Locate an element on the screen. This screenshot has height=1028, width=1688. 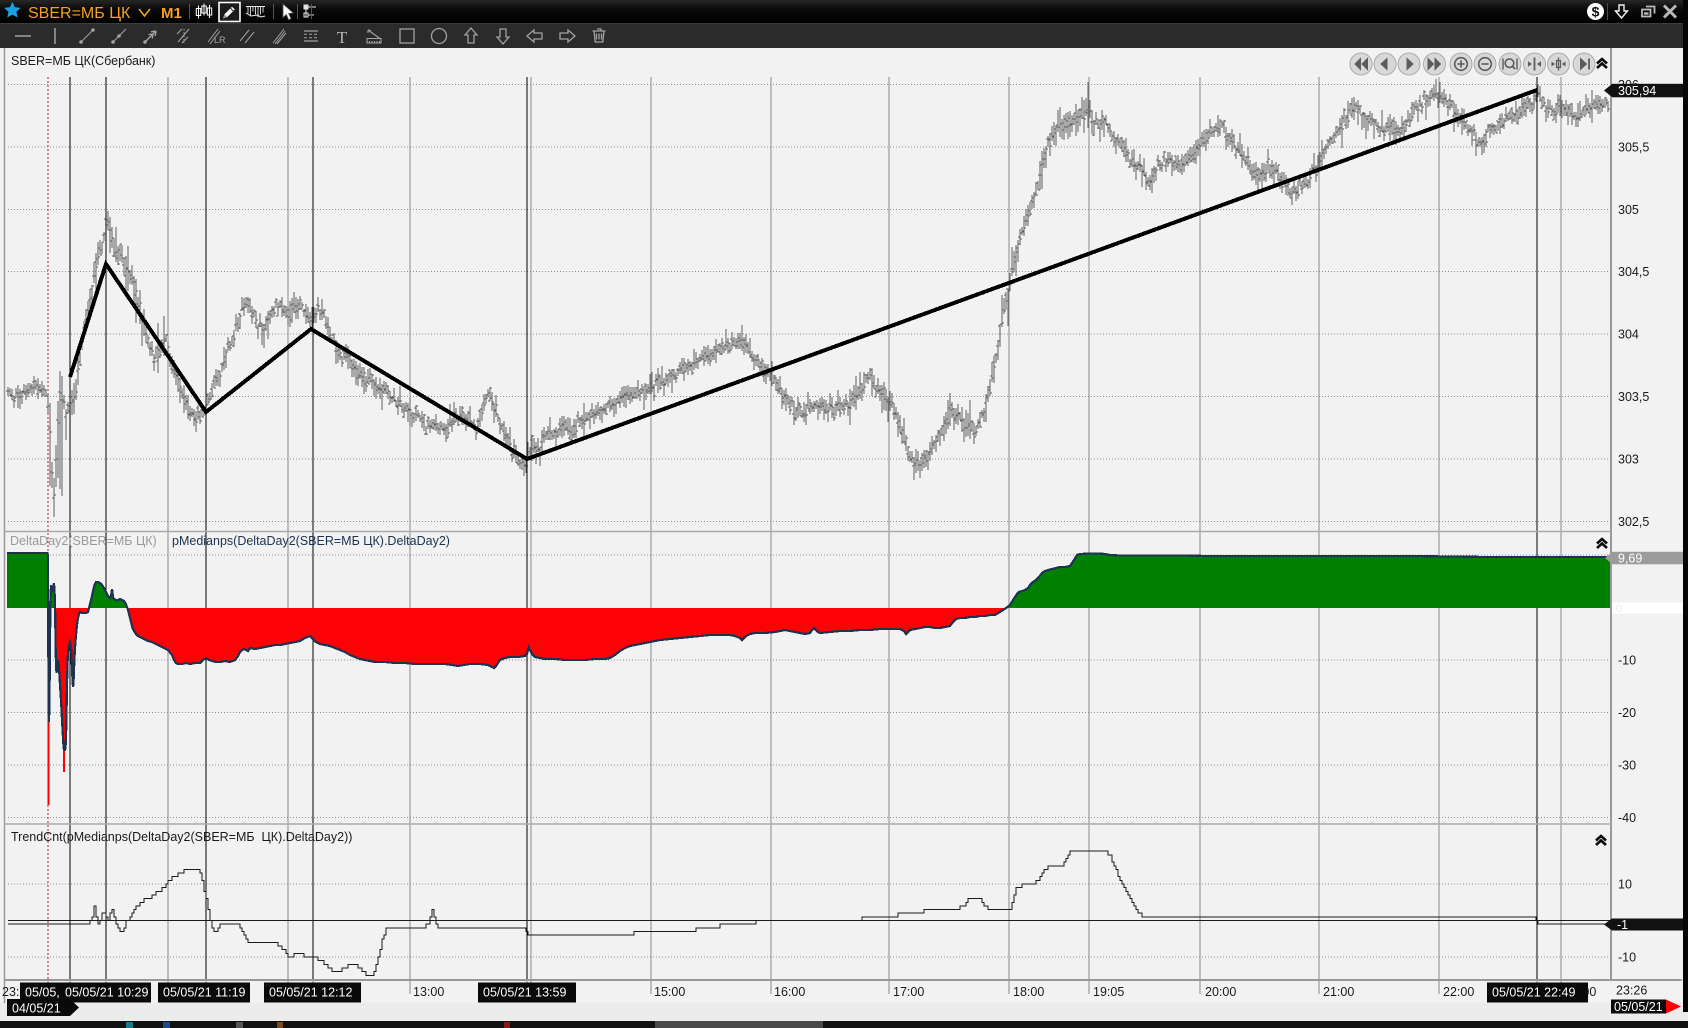
svg-text: LR is located at coordinates (220, 40).